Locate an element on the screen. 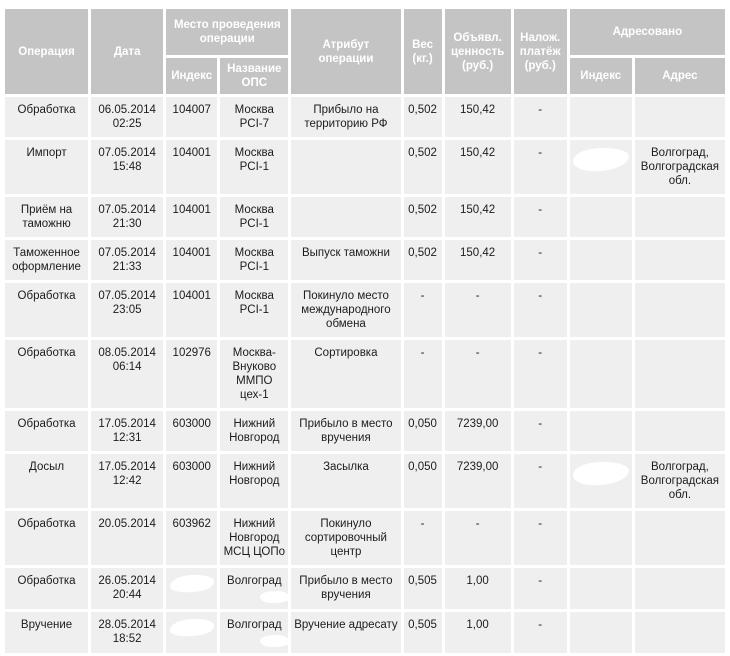 This screenshot has width=730, height=656. cell-date: 07.05.2014 15:48 is located at coordinates (127, 167).